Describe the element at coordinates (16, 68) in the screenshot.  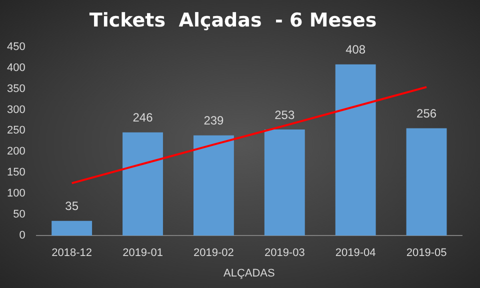
I see `y-tick-label: 400` at that location.